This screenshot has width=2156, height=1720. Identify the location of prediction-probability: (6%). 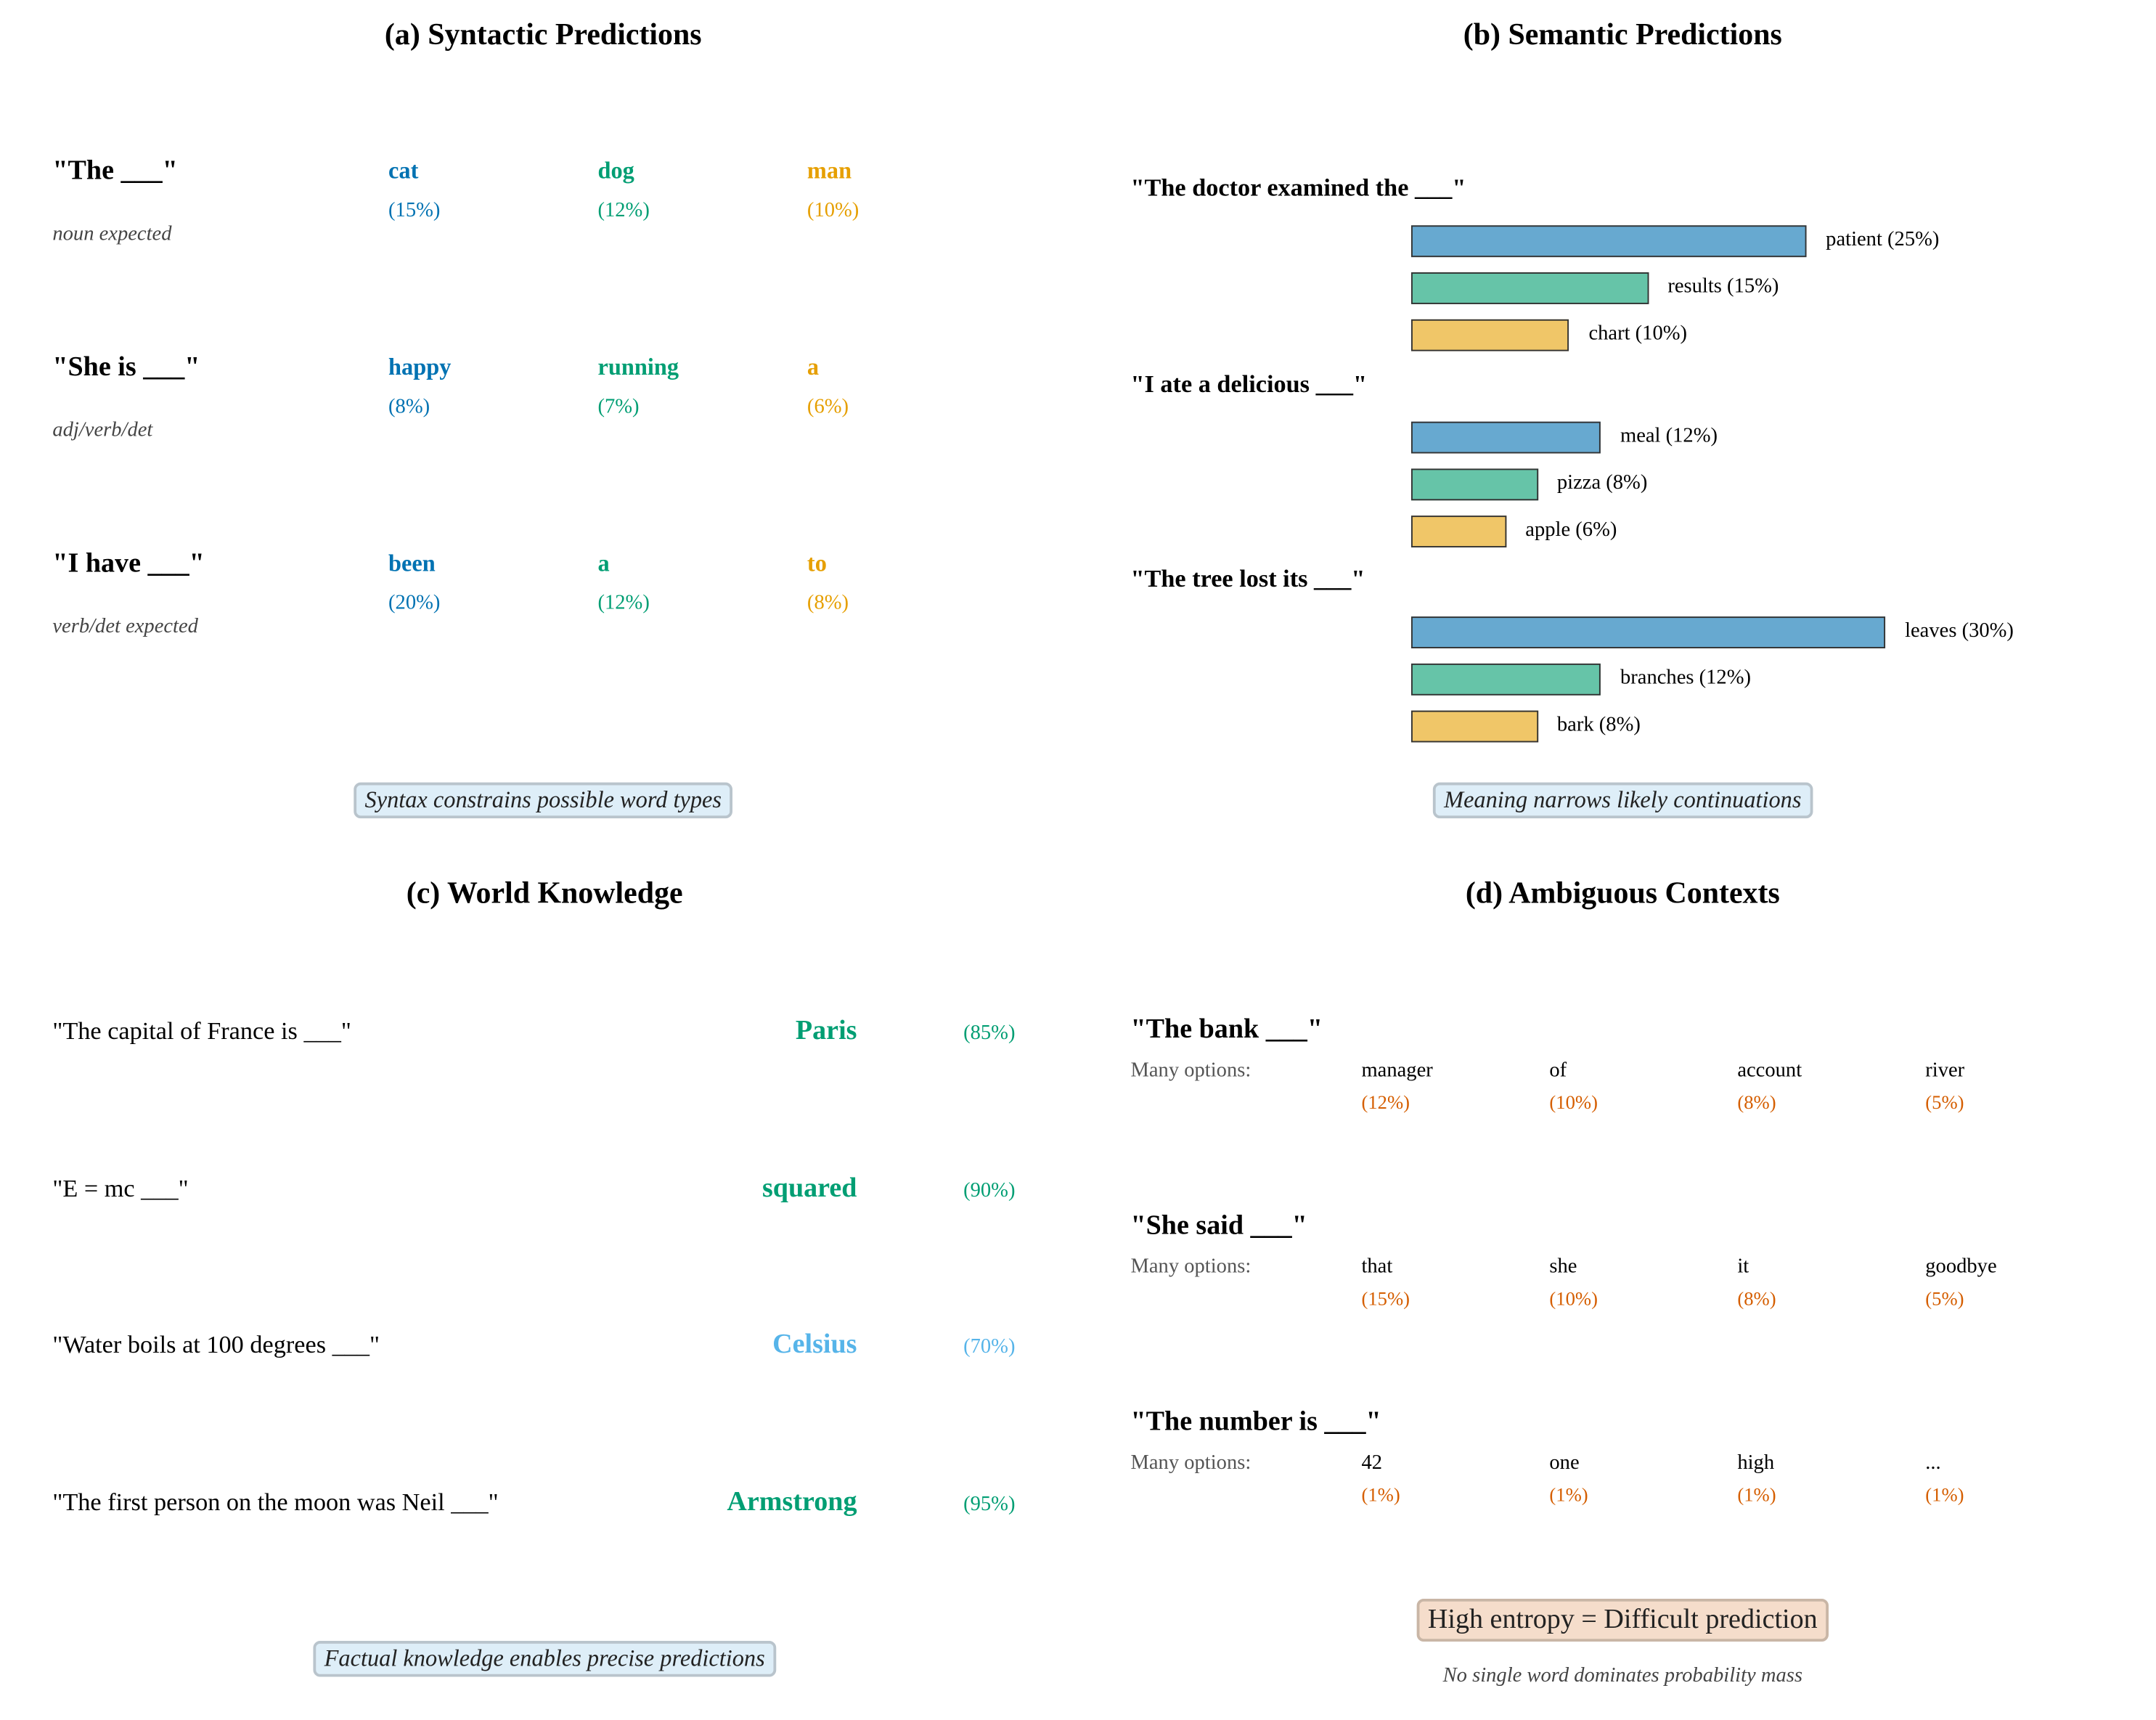
(828, 407).